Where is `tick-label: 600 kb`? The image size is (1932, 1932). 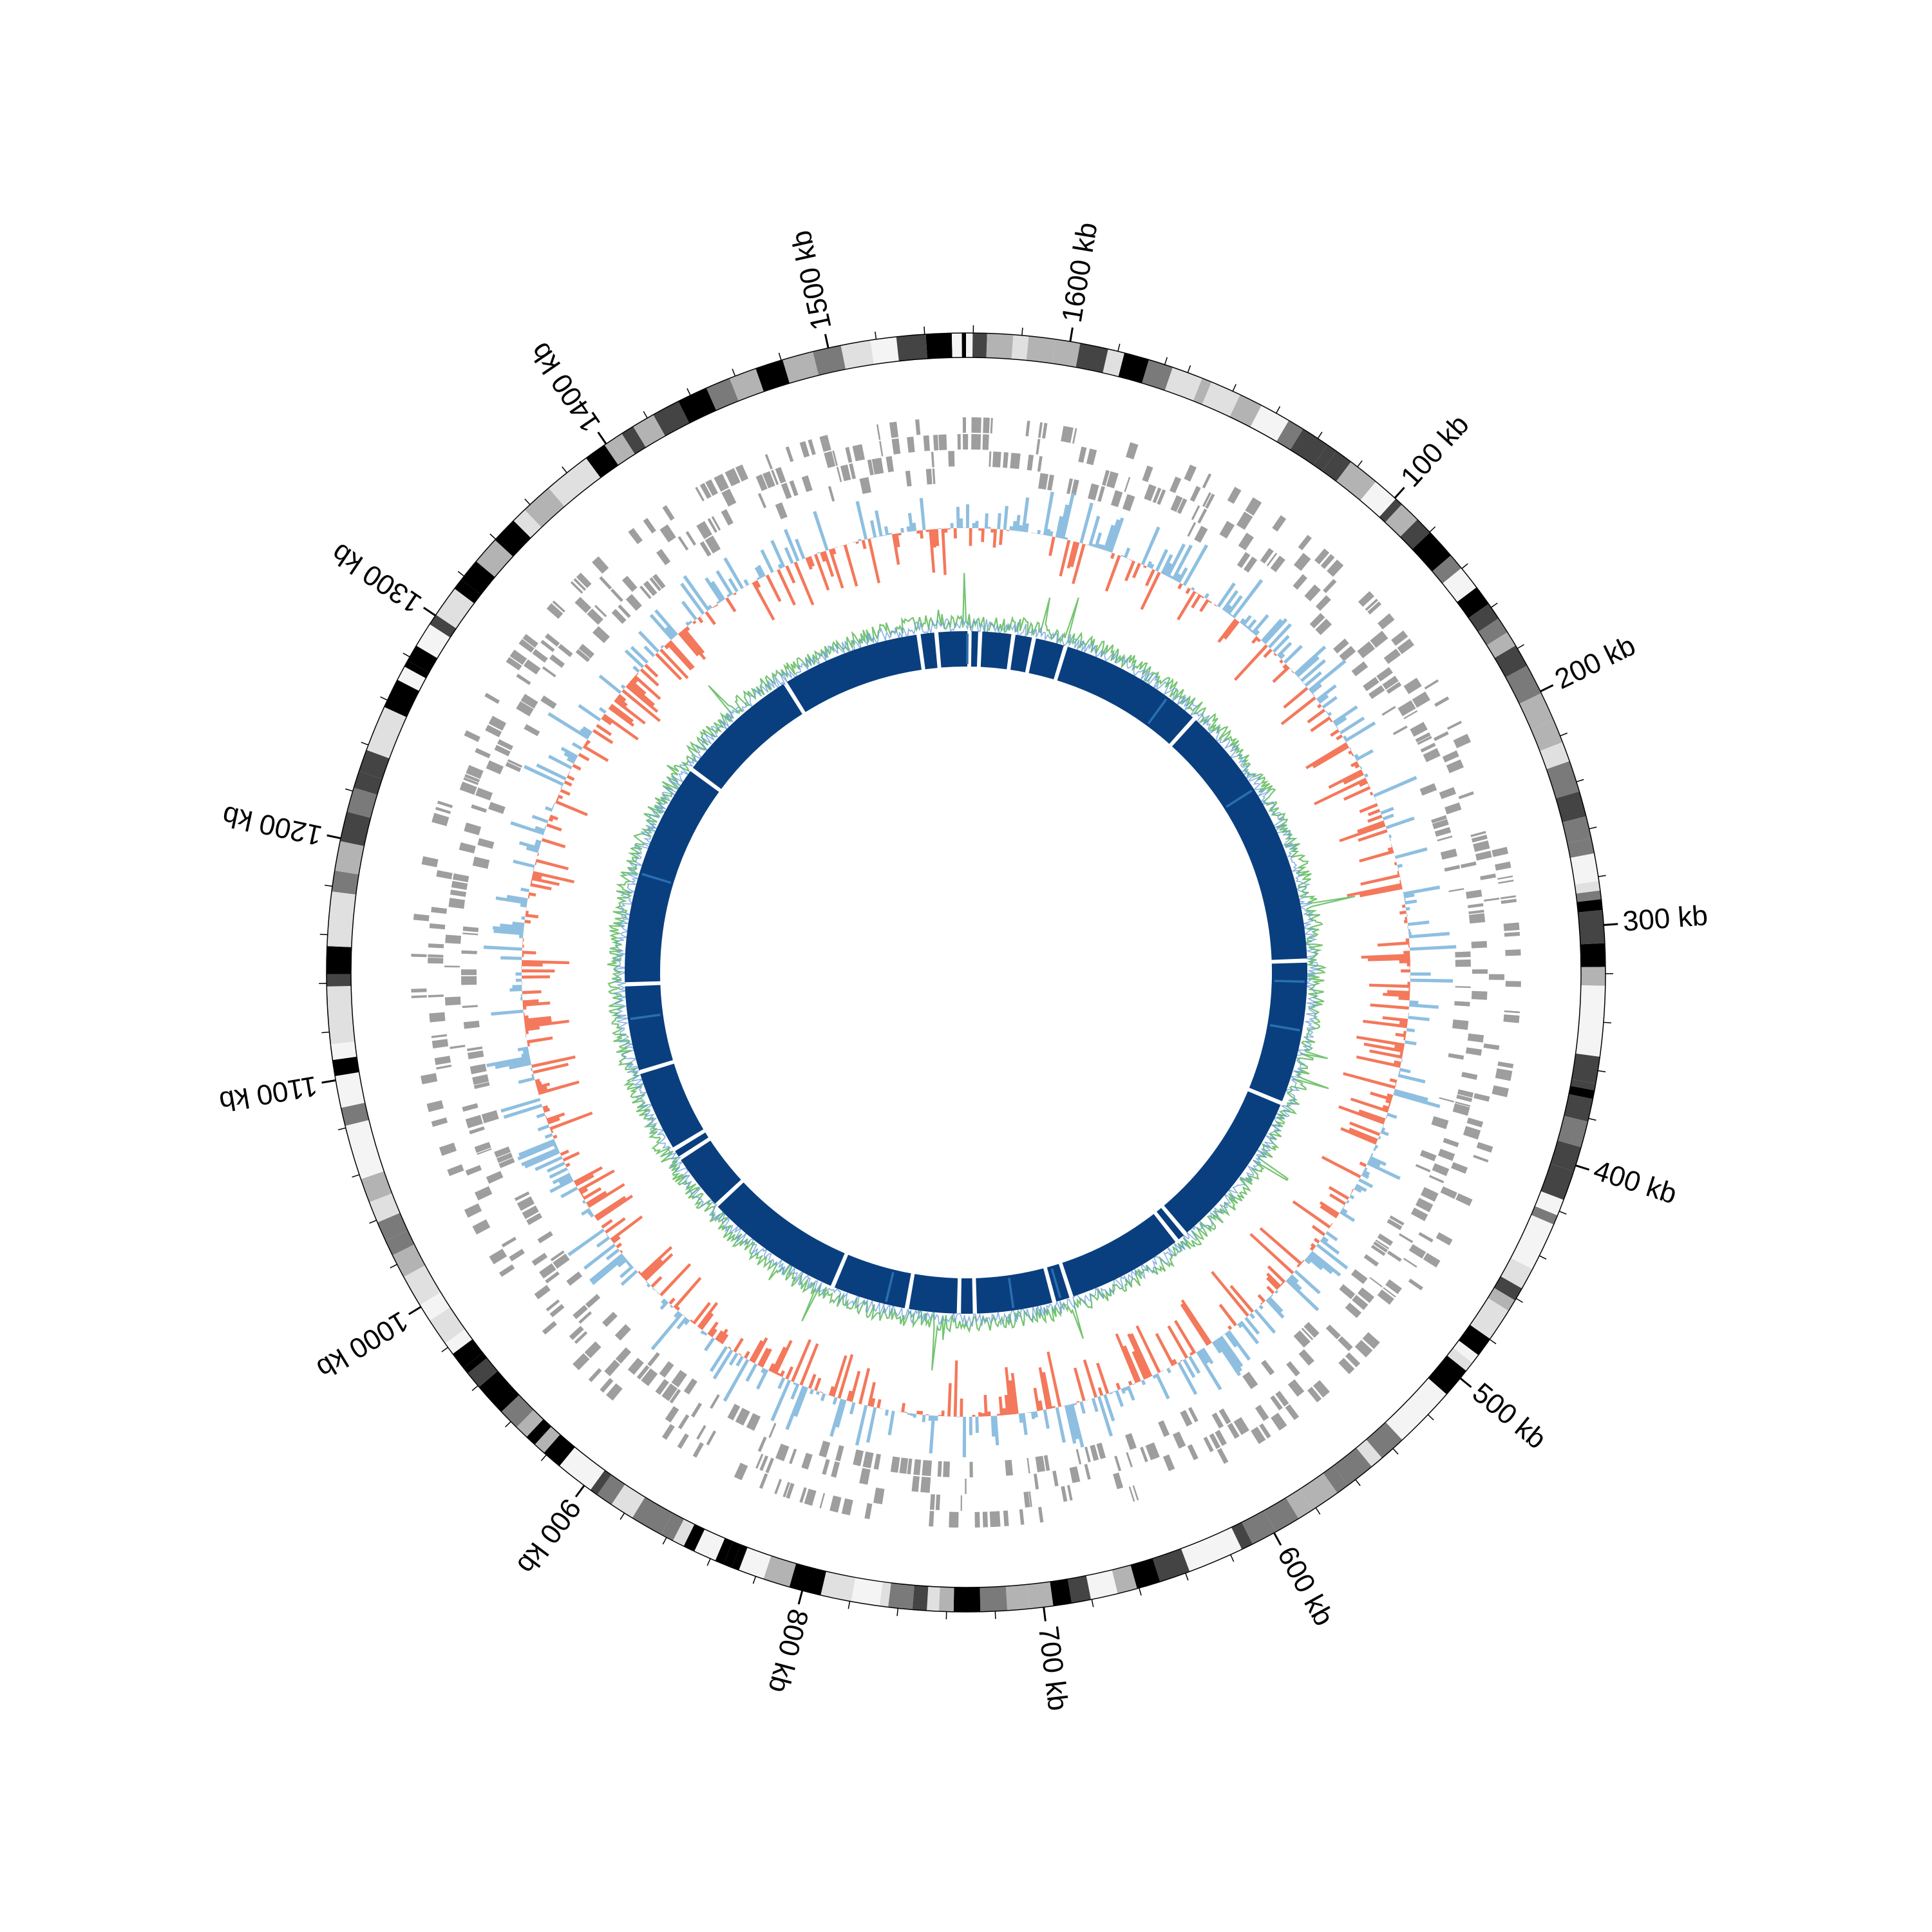 tick-label: 600 kb is located at coordinates (1305, 1586).